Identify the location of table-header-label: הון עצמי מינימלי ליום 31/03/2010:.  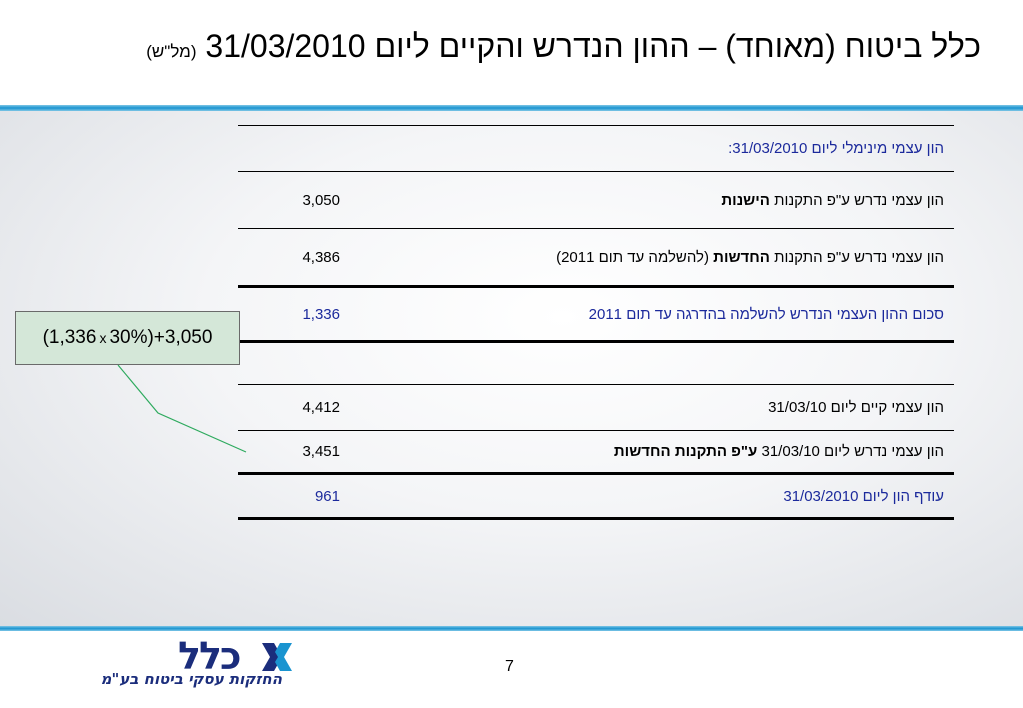
(656, 148).